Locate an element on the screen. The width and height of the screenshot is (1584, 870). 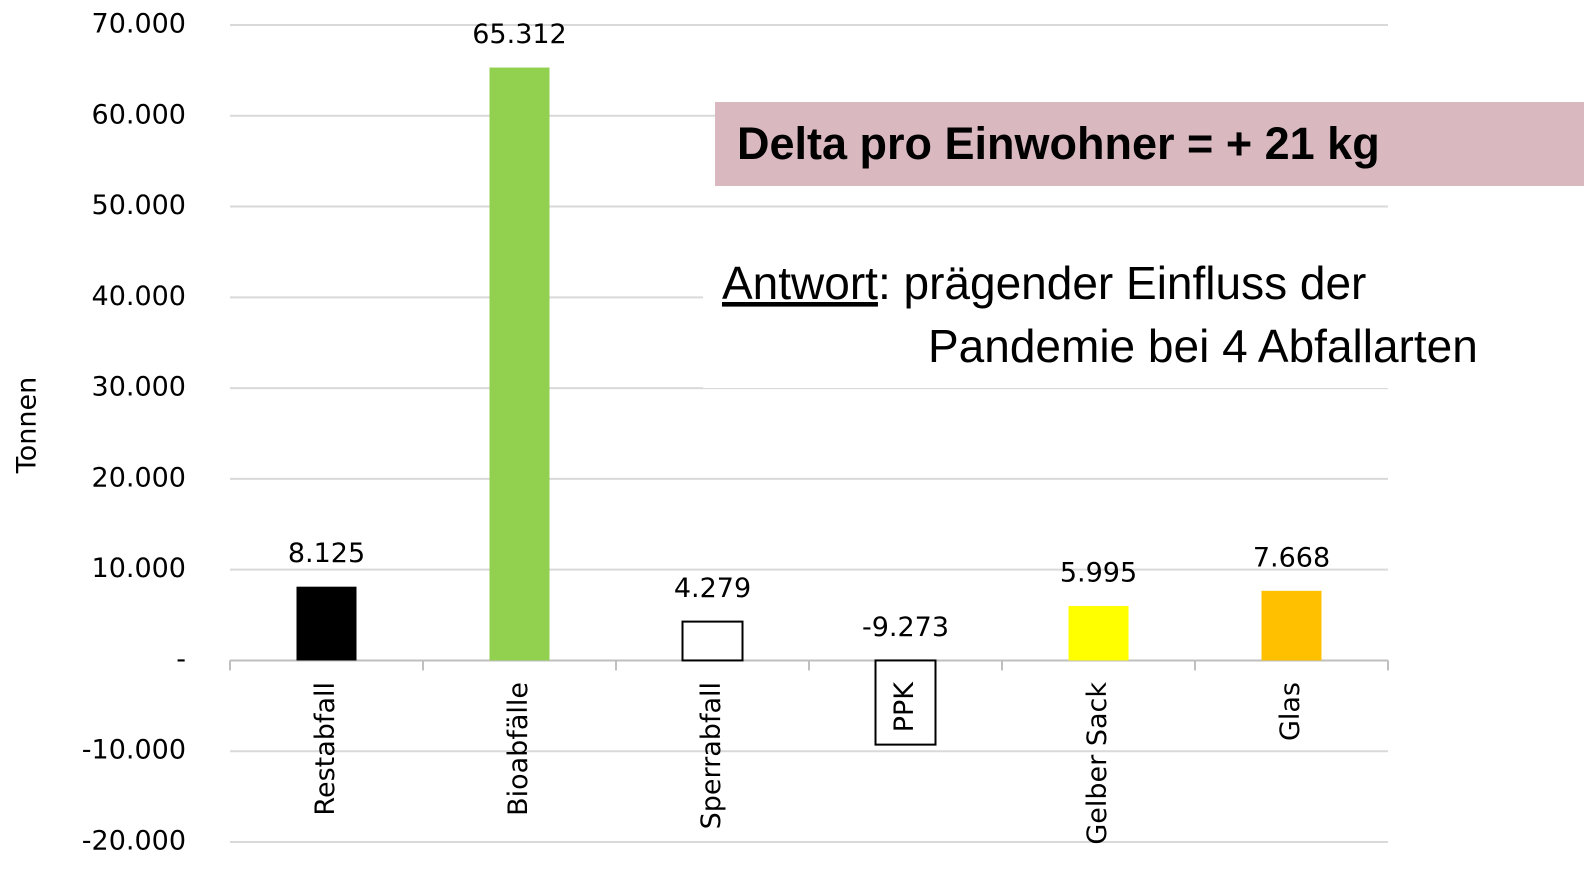
value-label: -9.273 is located at coordinates (905, 627).